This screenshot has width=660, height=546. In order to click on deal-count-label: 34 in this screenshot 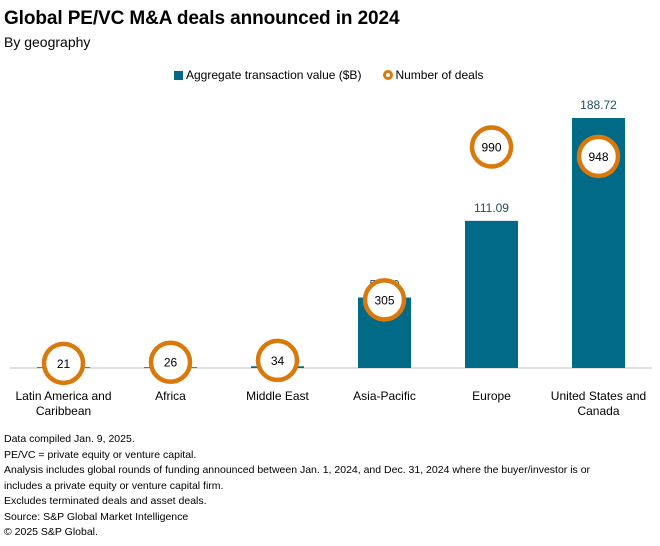, I will do `click(278, 361)`.